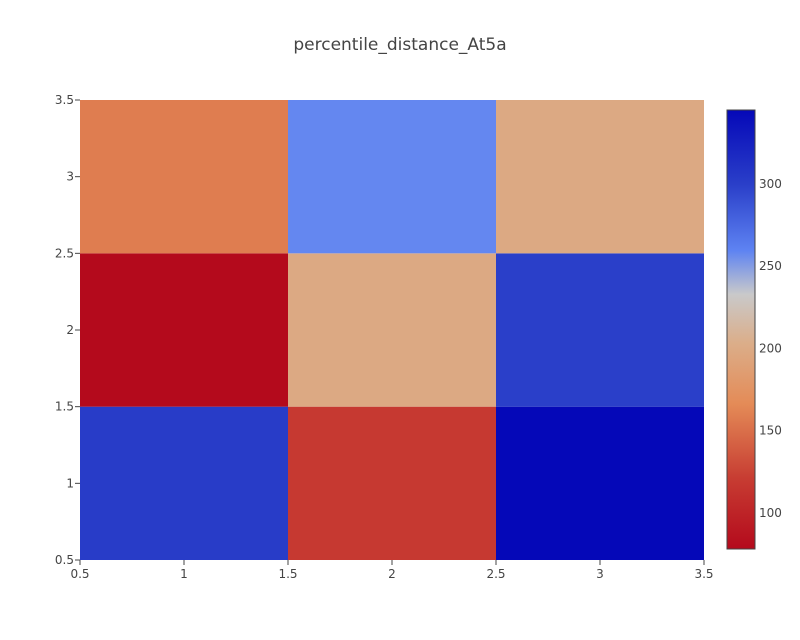 Image resolution: width=800 pixels, height=640 pixels. What do you see at coordinates (392, 574) in the screenshot?
I see `x-tick-label: 2` at bounding box center [392, 574].